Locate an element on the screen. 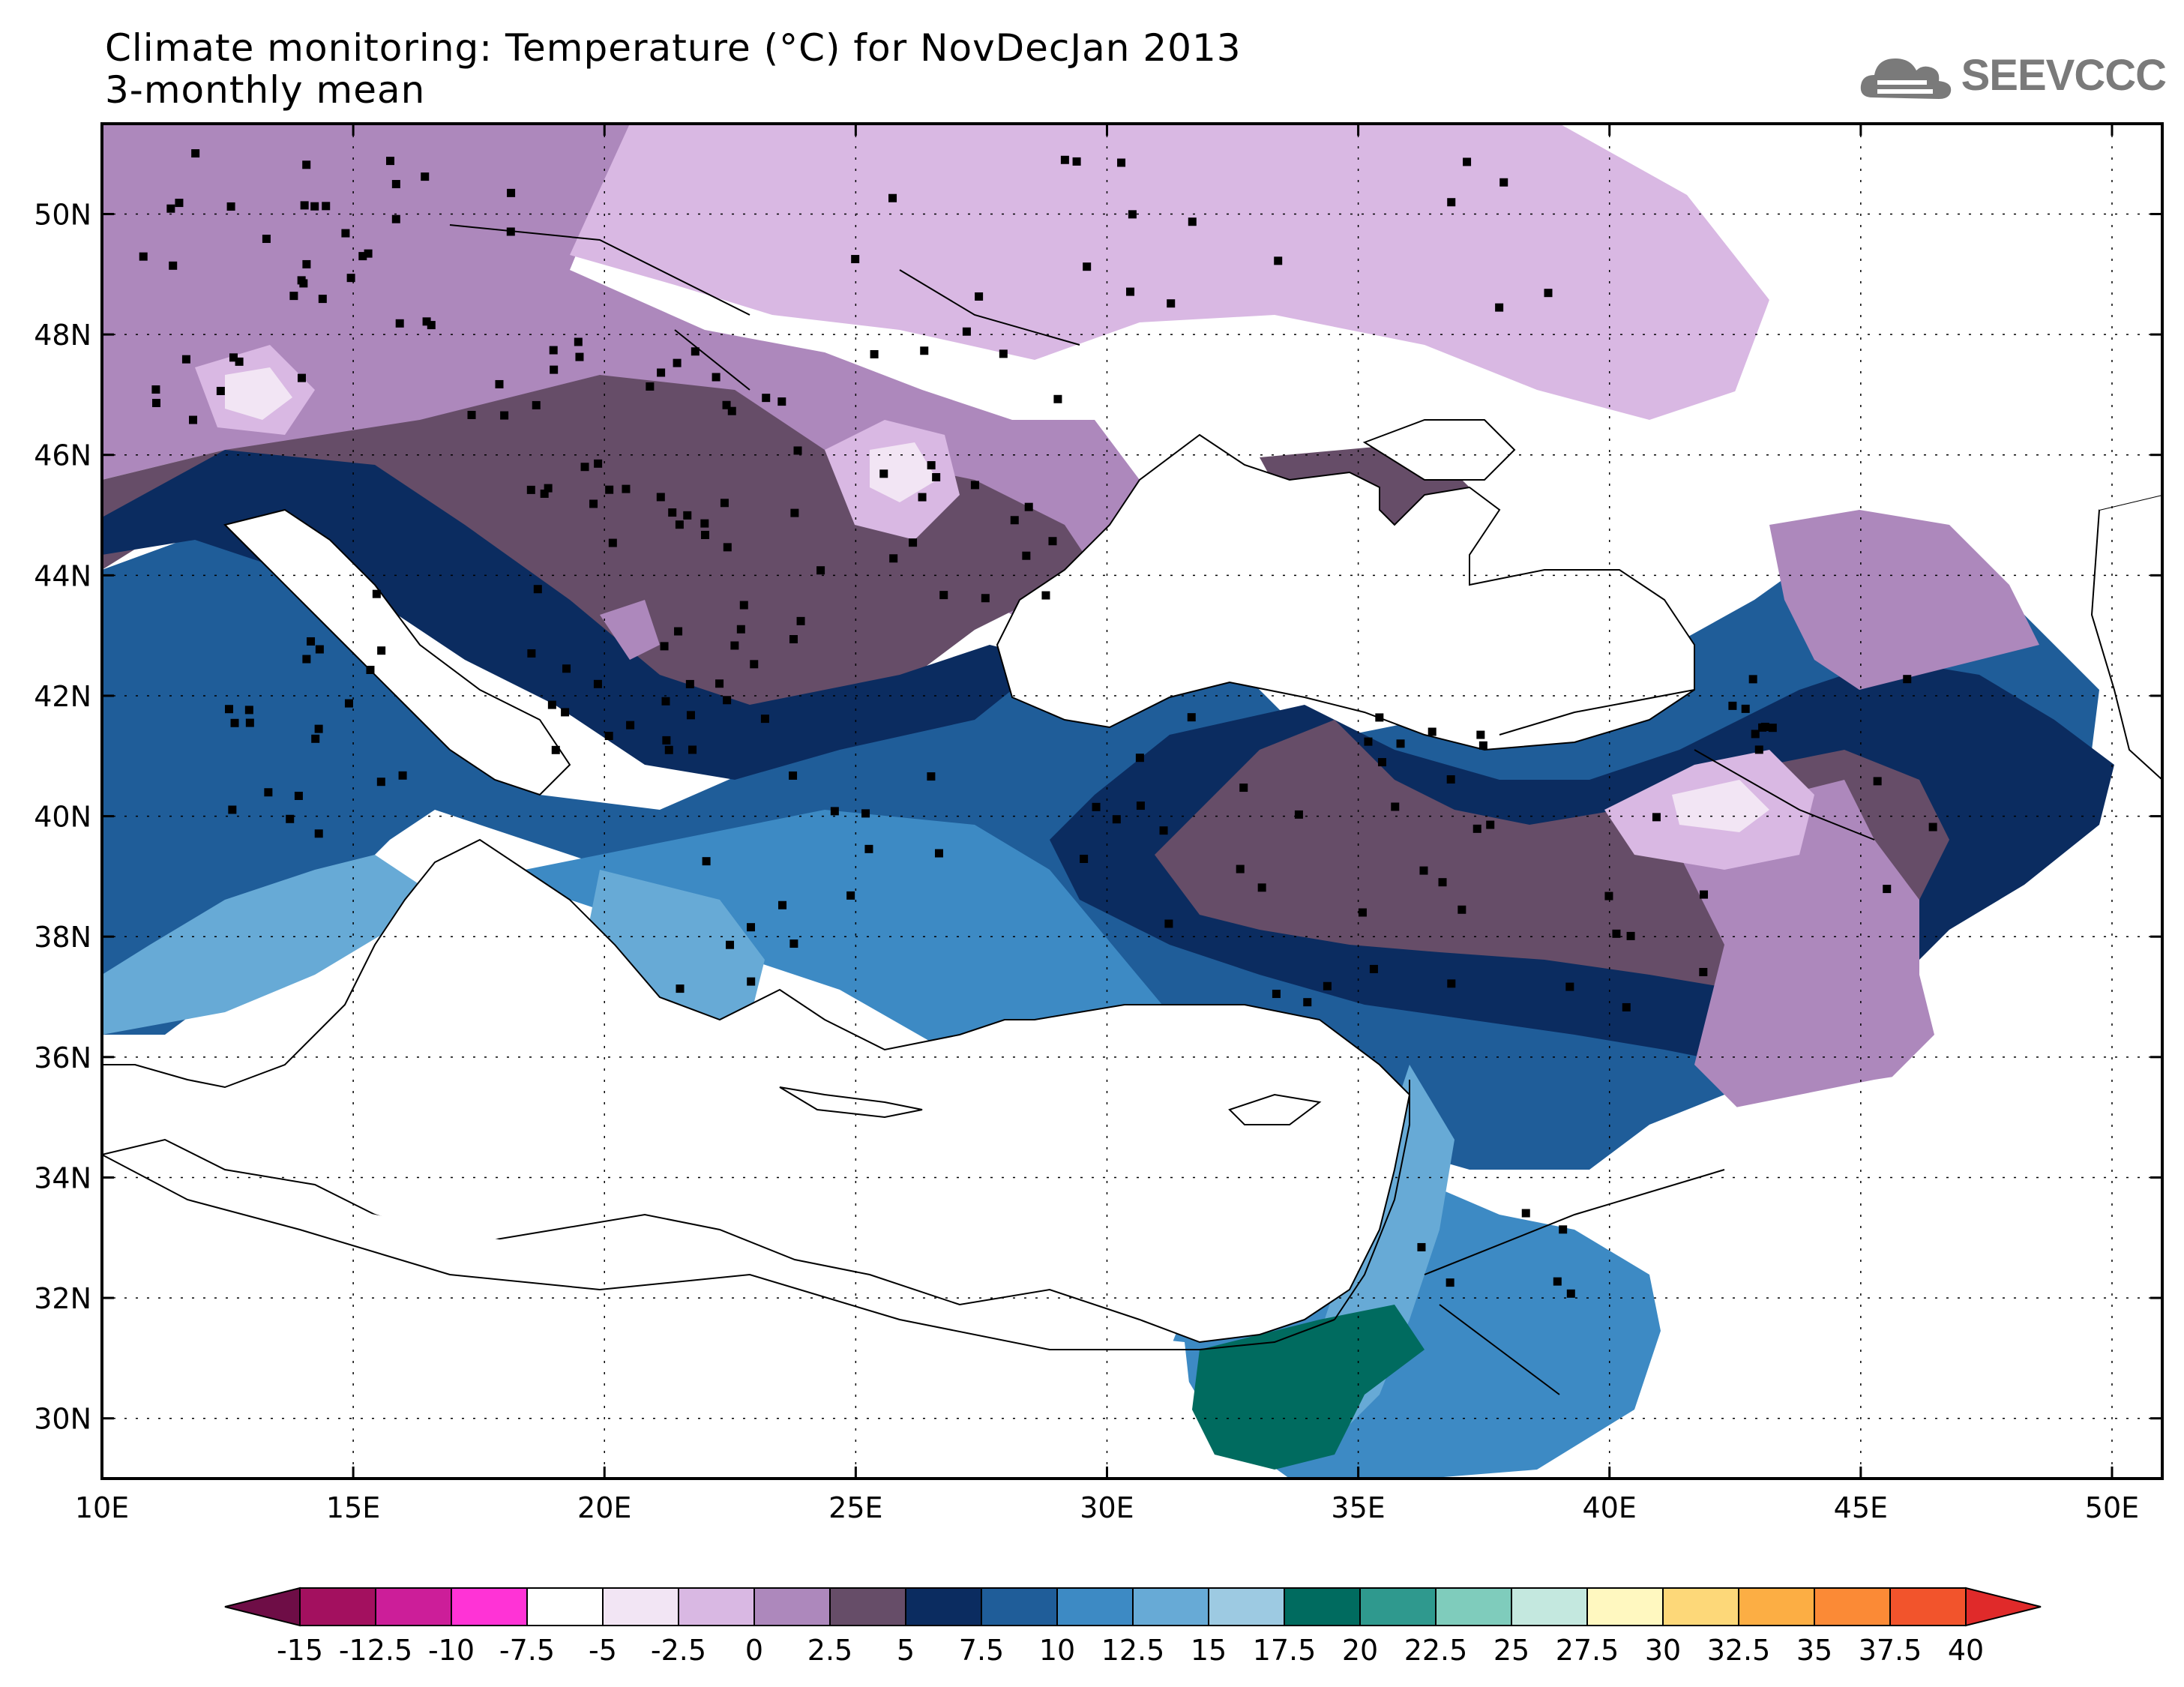 Image resolution: width=2184 pixels, height=1687 pixels. lat-label: 30N is located at coordinates (62, 1419).